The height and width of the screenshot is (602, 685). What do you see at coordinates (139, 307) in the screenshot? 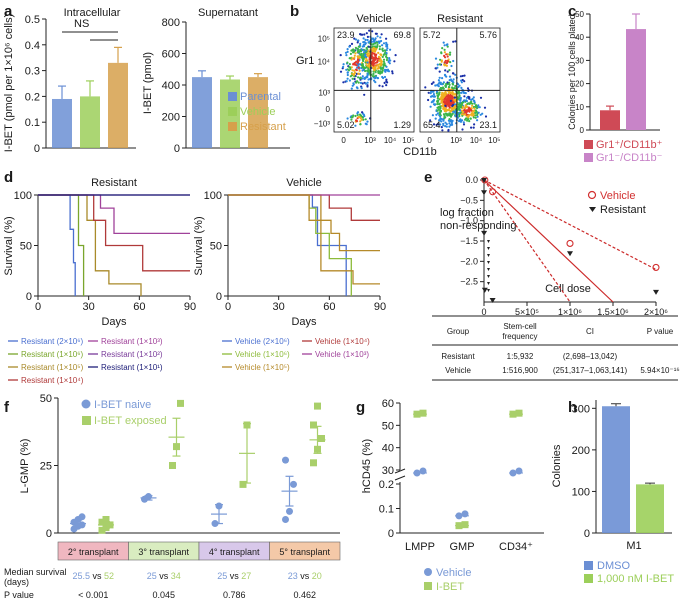
I see `x-tick-label: 60` at bounding box center [139, 307].